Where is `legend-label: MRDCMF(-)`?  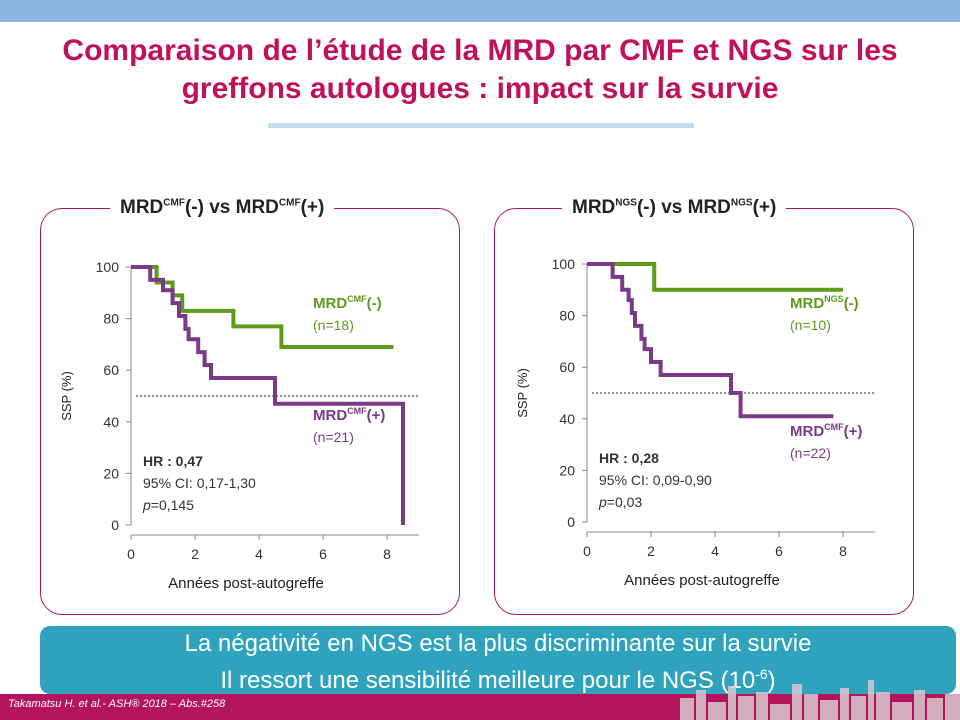
legend-label: MRDCMF(-) is located at coordinates (347, 303).